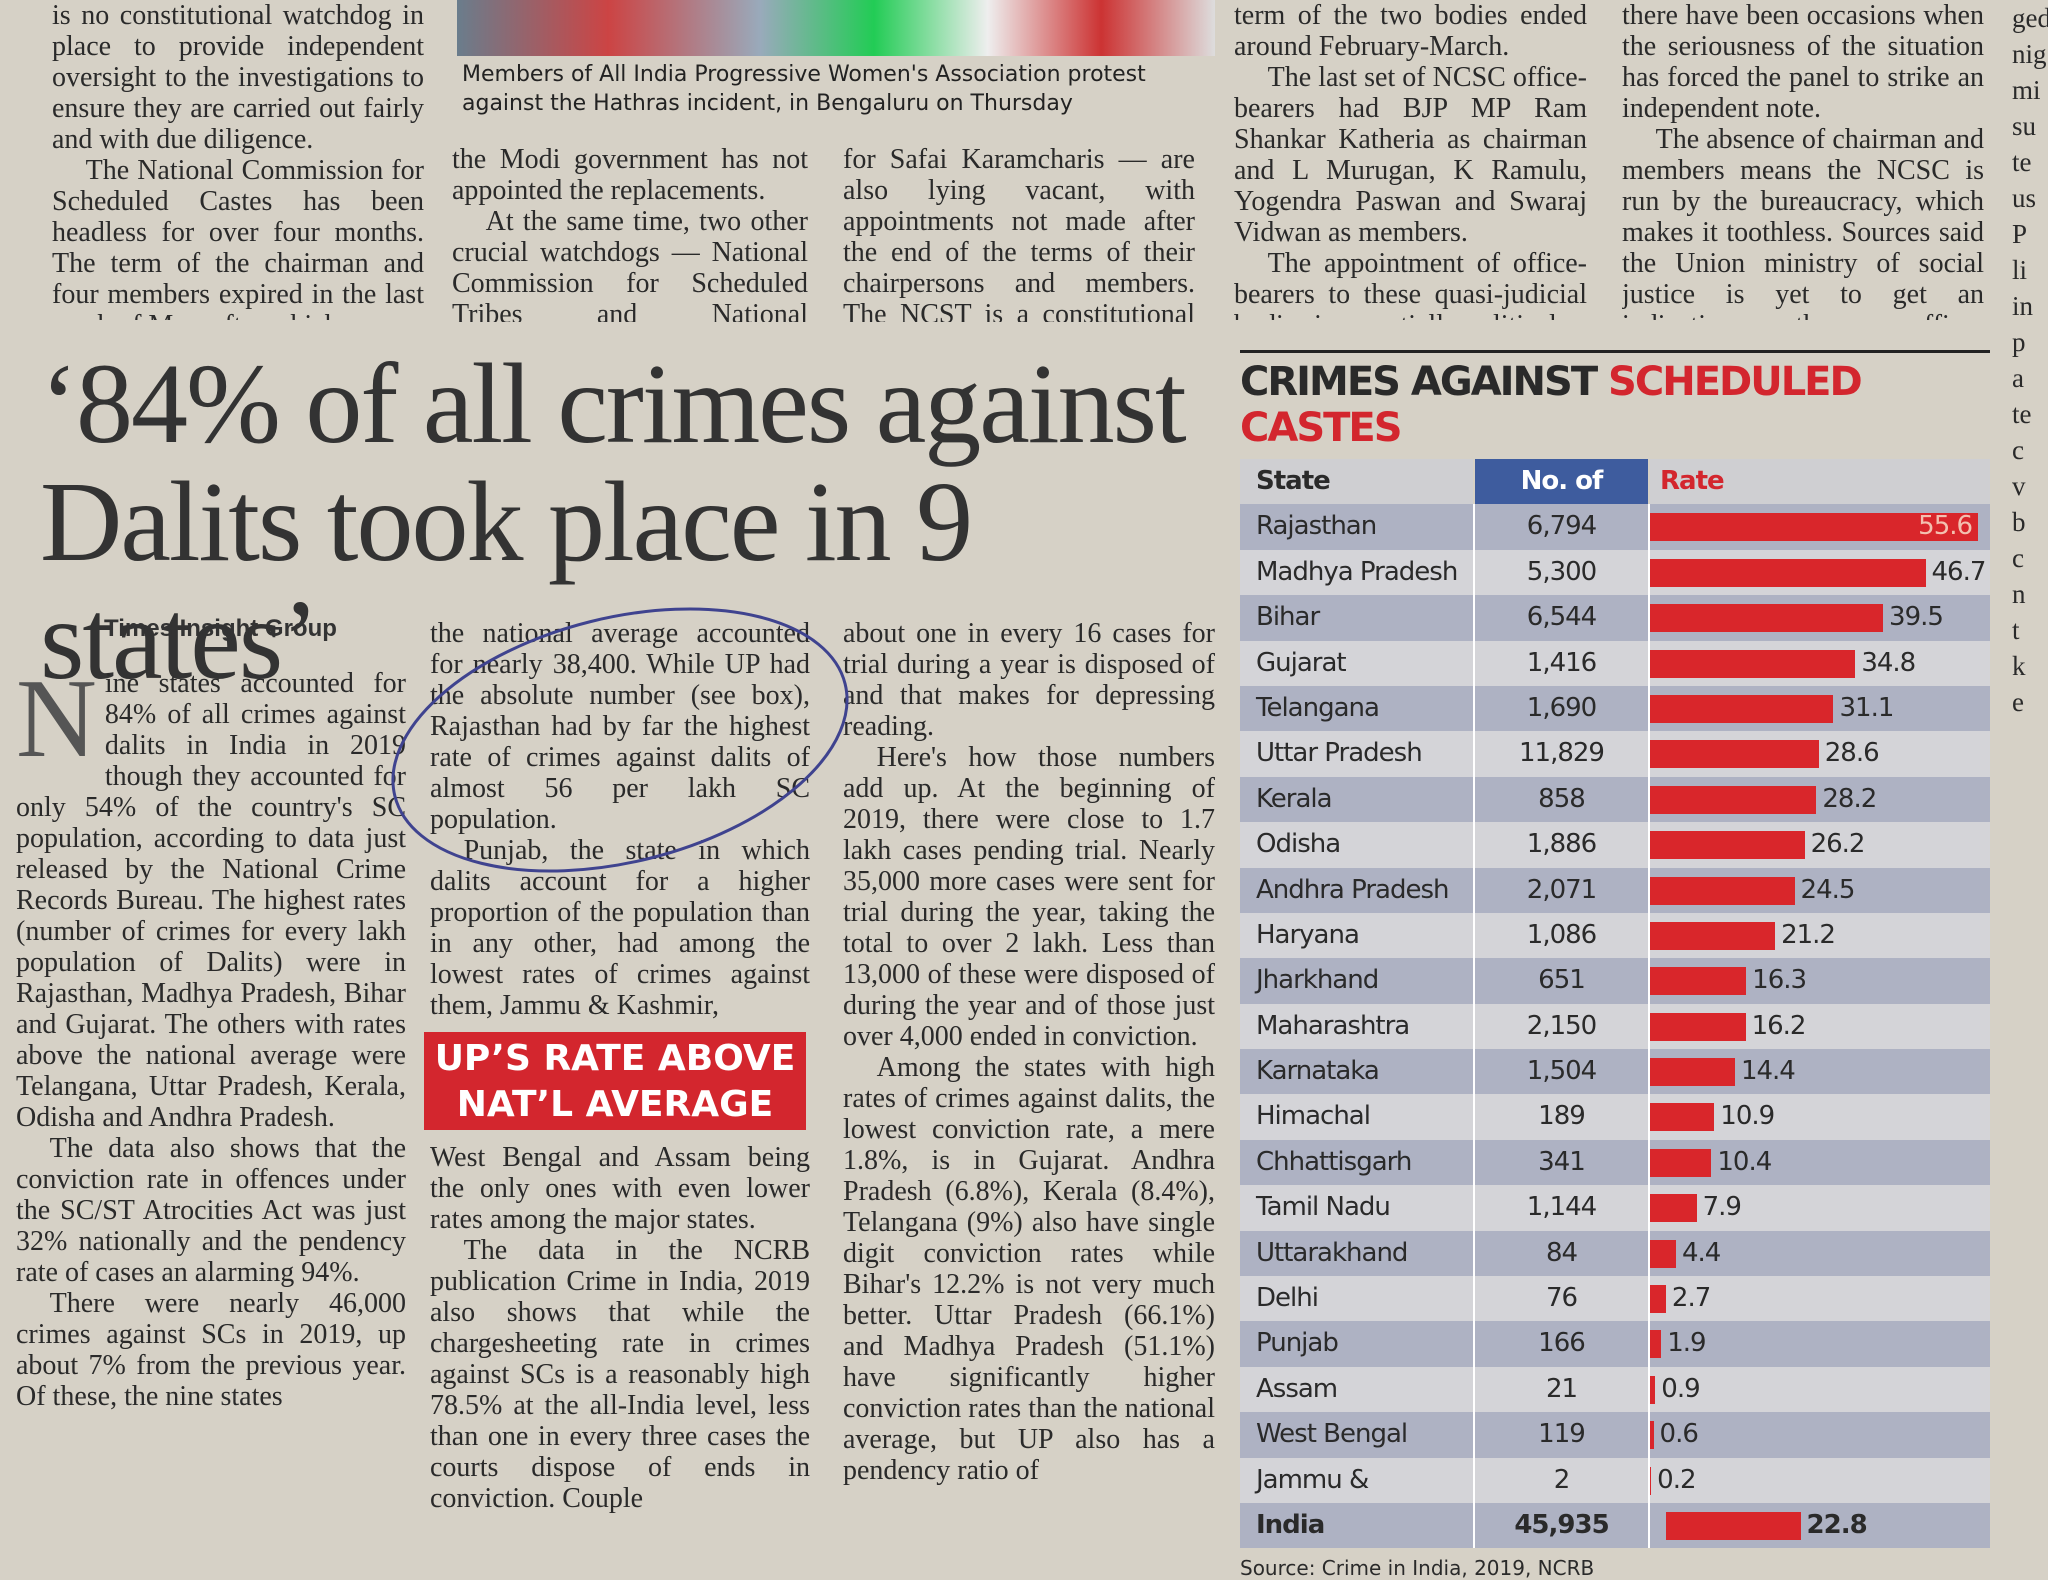  Describe the element at coordinates (1820, 663) in the screenshot. I see `rate-cell: 34.8` at that location.